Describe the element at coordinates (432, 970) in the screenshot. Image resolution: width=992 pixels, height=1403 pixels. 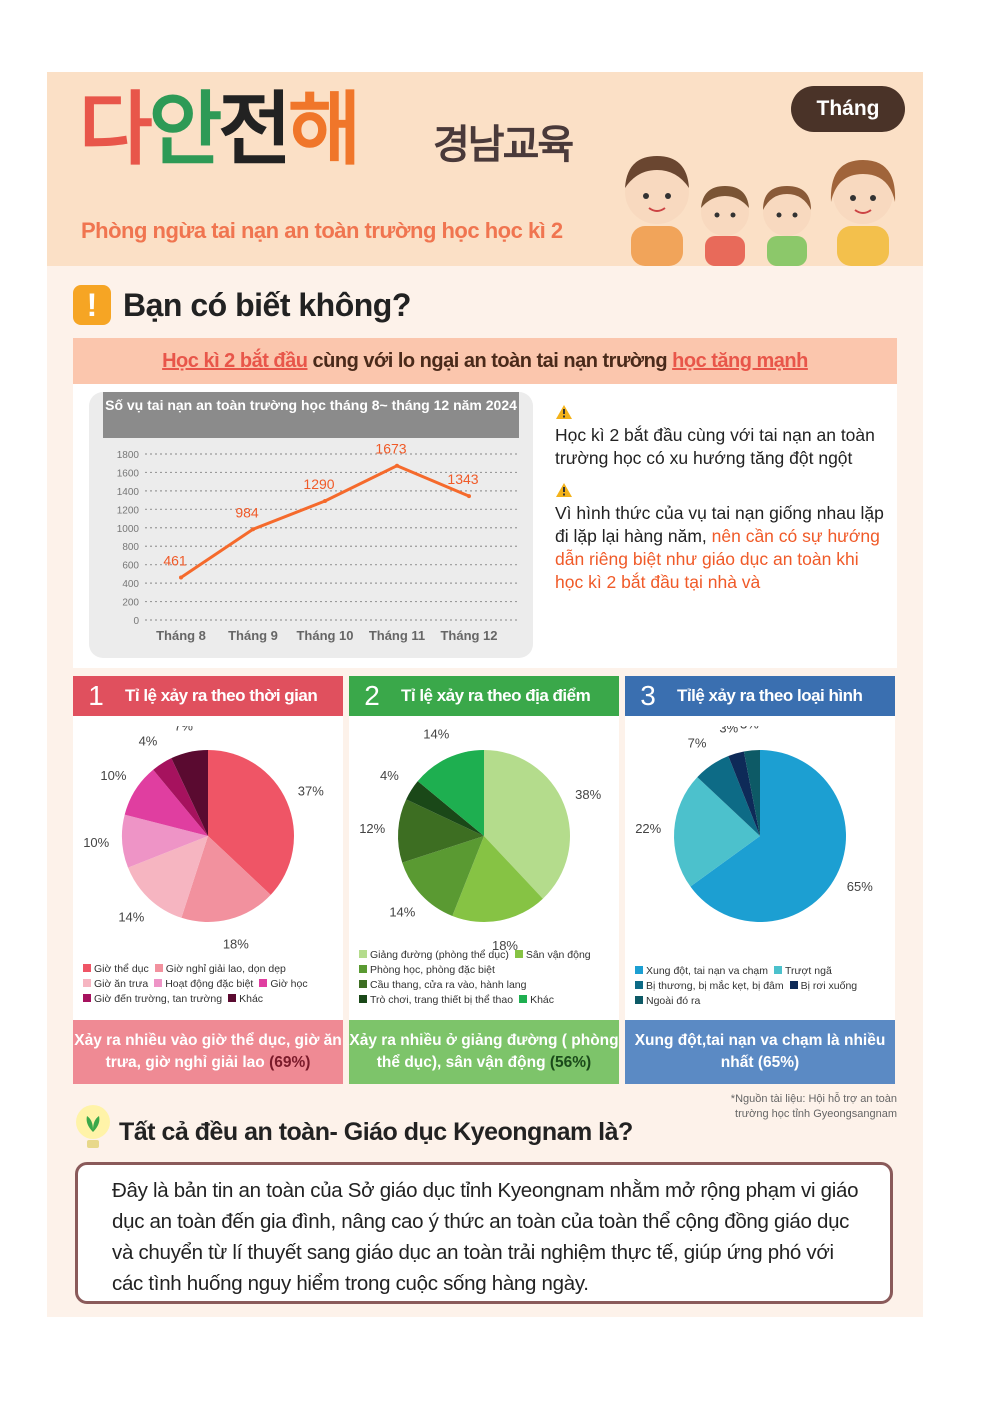
I see `legend-label: Phòng học, phòng đặc biệt` at that location.